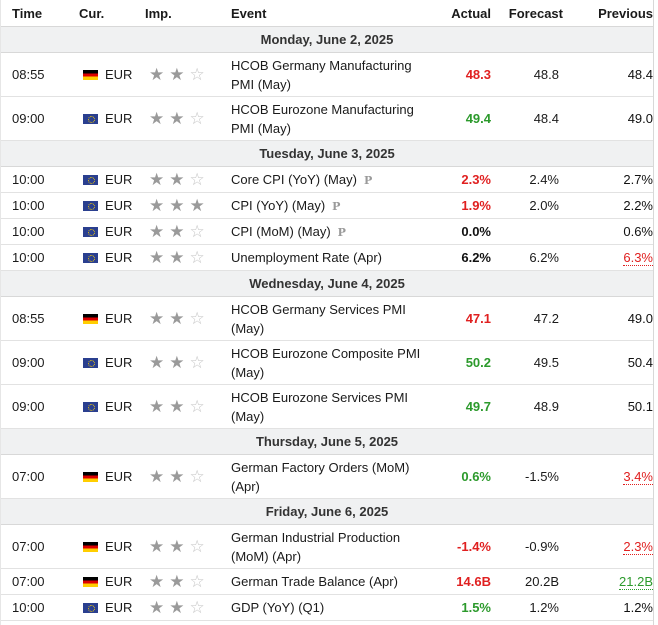 The image size is (658, 625). What do you see at coordinates (316, 546) in the screenshot?
I see `event-title: German Industrial Production (MoM) (Apr)` at bounding box center [316, 546].